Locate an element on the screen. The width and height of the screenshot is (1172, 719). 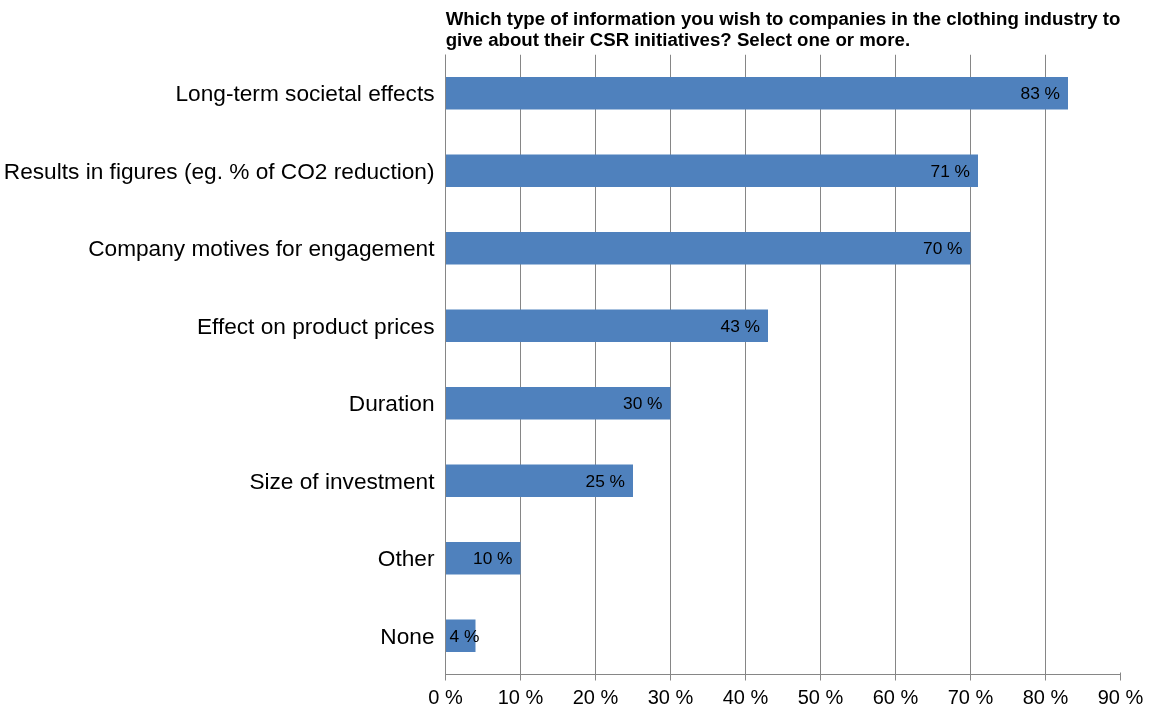
data-label: 10 % is located at coordinates (493, 558).